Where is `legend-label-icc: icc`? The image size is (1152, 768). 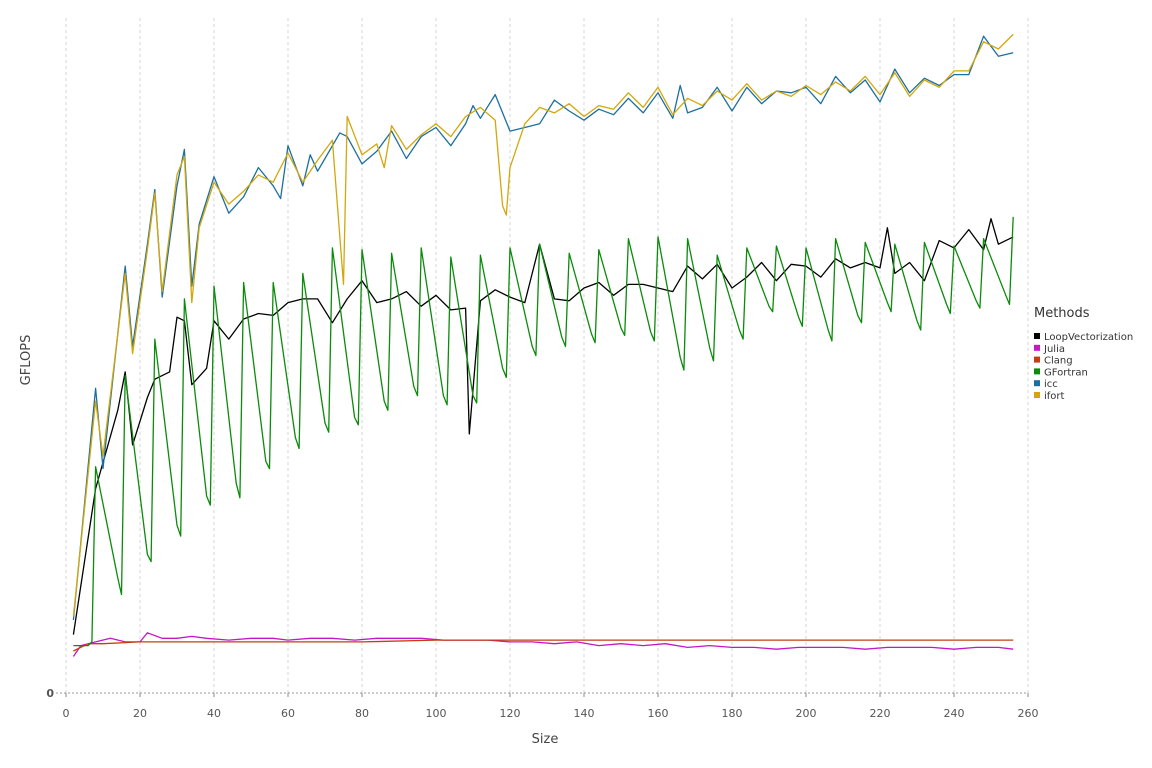 legend-label-icc: icc is located at coordinates (1051, 384).